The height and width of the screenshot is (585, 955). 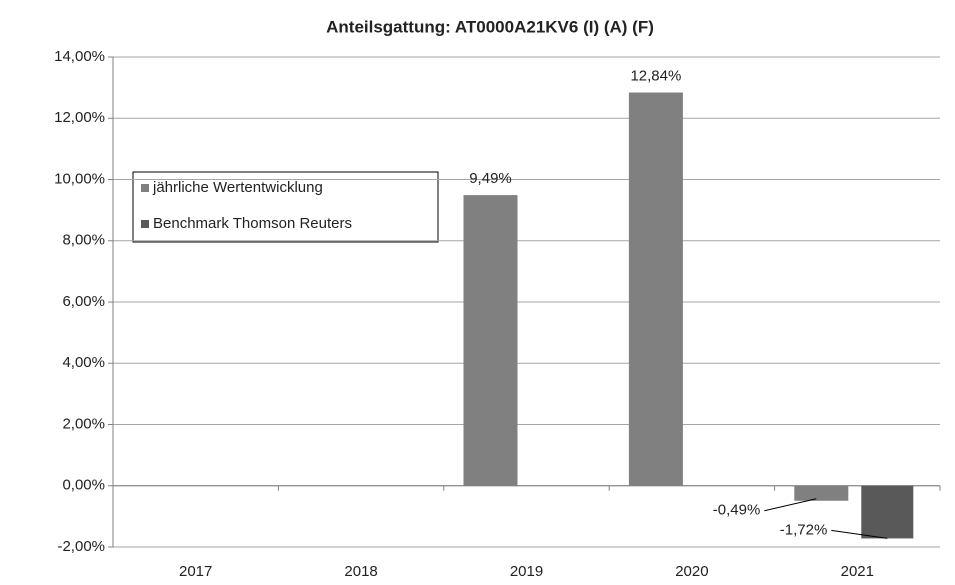 What do you see at coordinates (490, 26) in the screenshot?
I see `chart-title: Anteilsgattung: AT0000A21KV6 (I) (A) (F)` at bounding box center [490, 26].